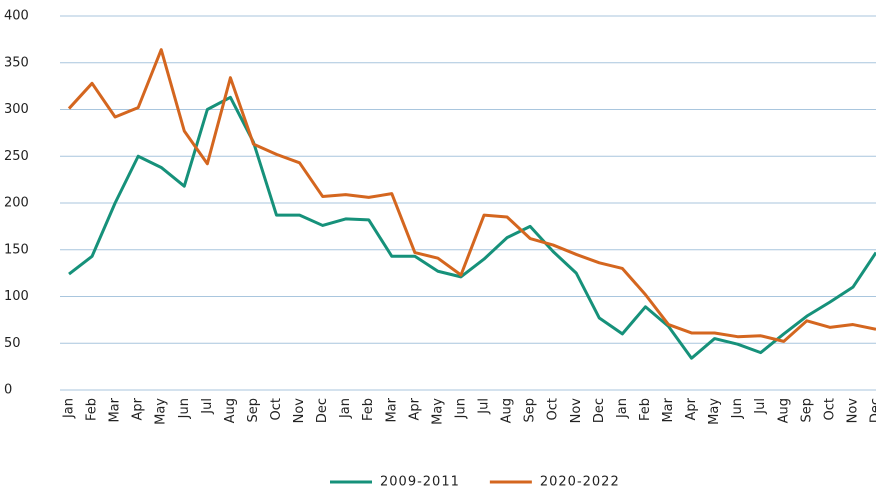 The height and width of the screenshot is (493, 876). Describe the element at coordinates (8, 390) in the screenshot. I see `y-tick-label: 0` at that location.